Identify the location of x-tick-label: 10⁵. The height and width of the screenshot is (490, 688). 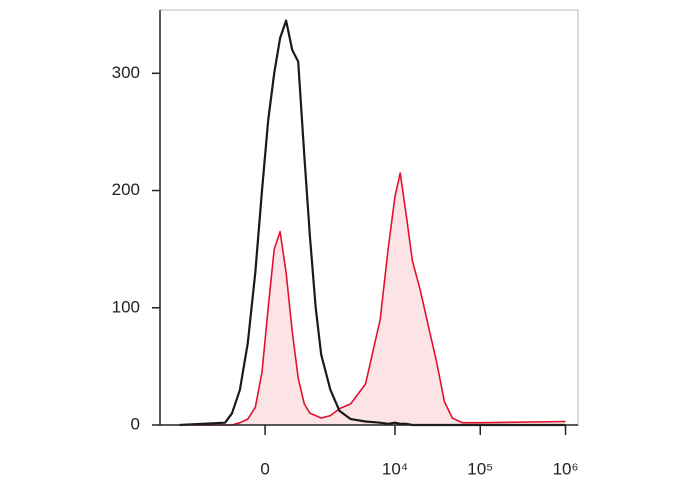
(480, 468).